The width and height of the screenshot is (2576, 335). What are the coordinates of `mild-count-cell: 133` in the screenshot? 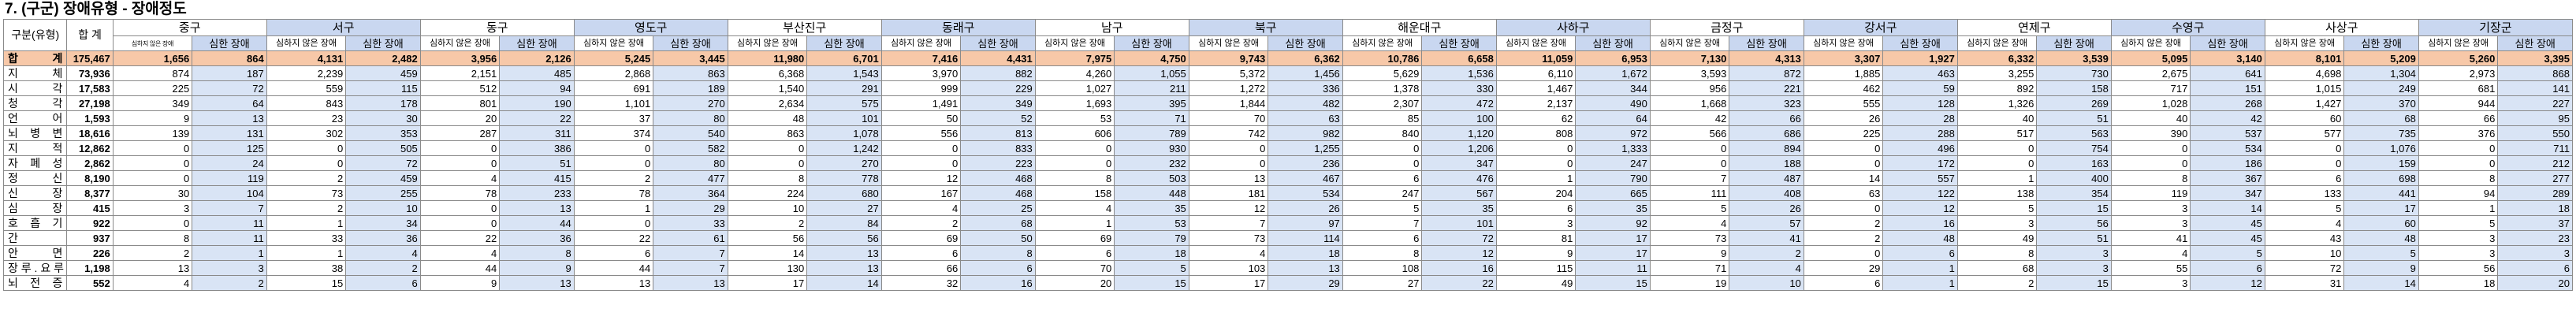 It's located at (2304, 193).